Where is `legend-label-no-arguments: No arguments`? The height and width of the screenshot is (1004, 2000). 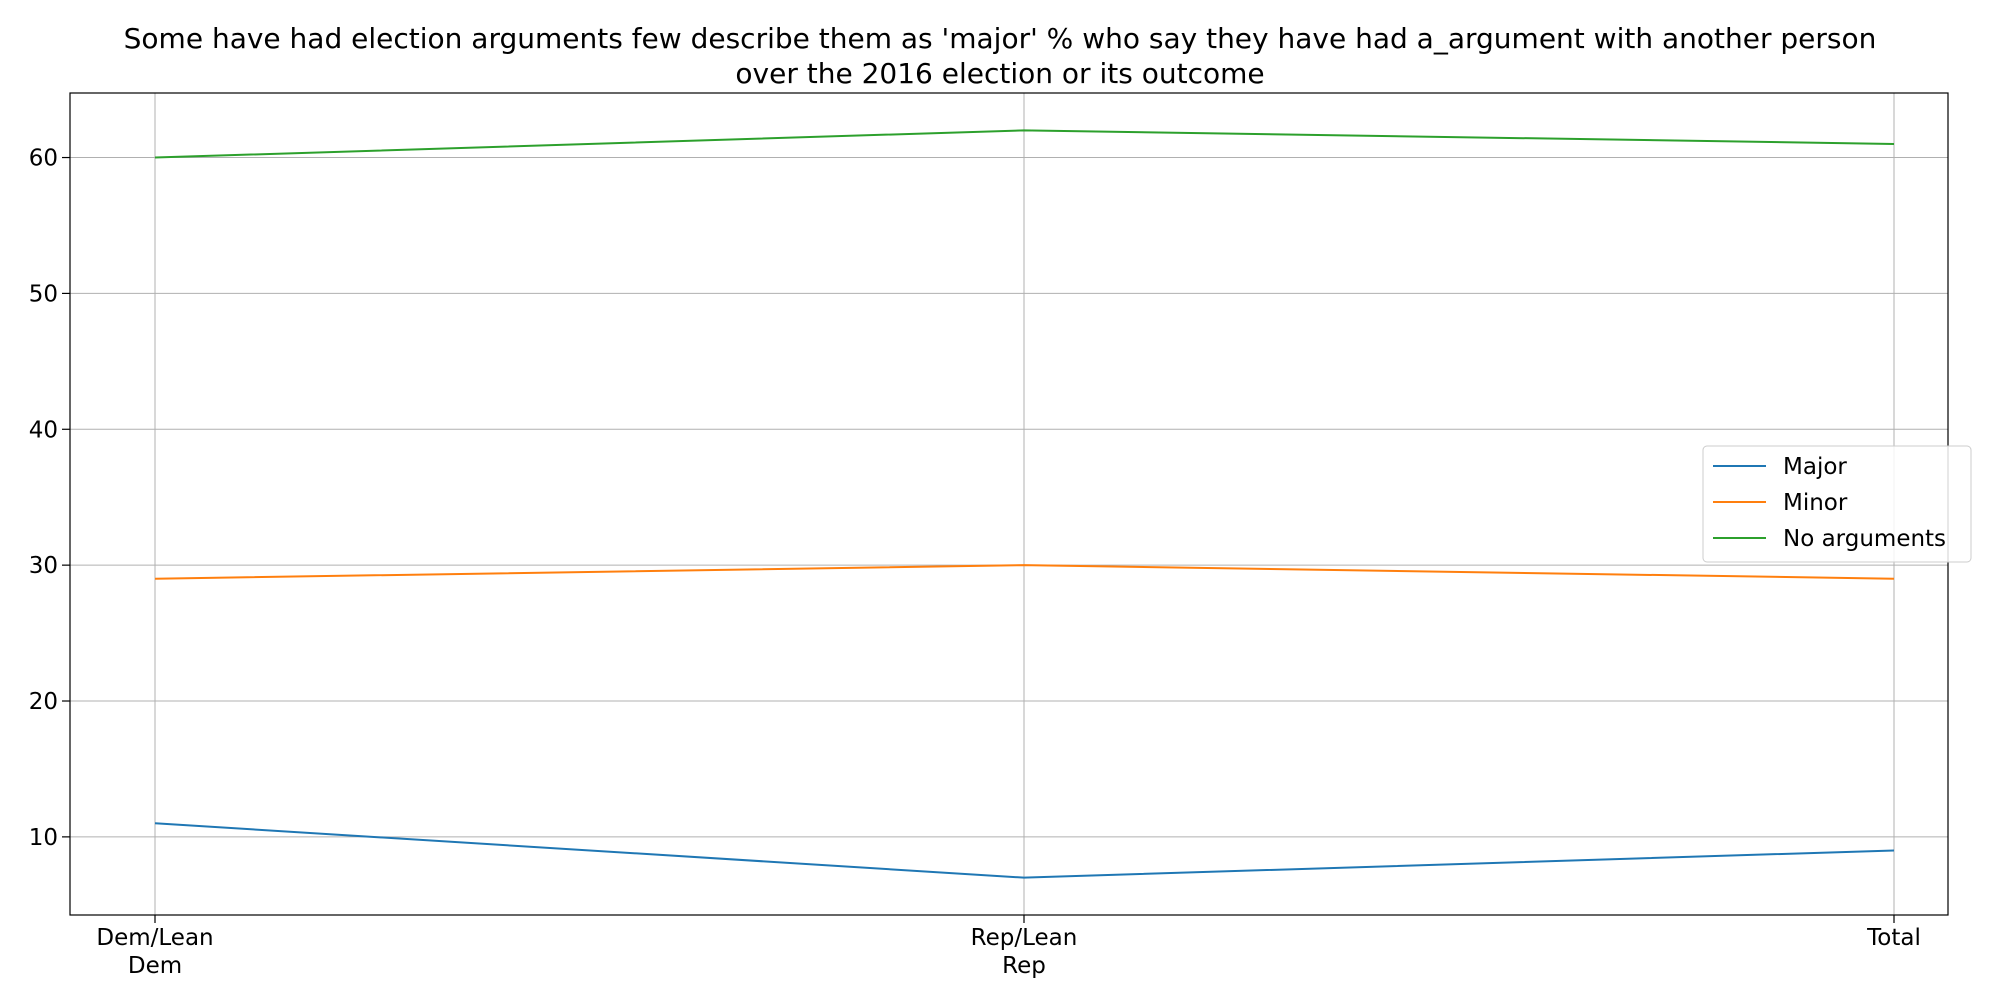
legend-label-no-arguments: No arguments is located at coordinates (1864, 539).